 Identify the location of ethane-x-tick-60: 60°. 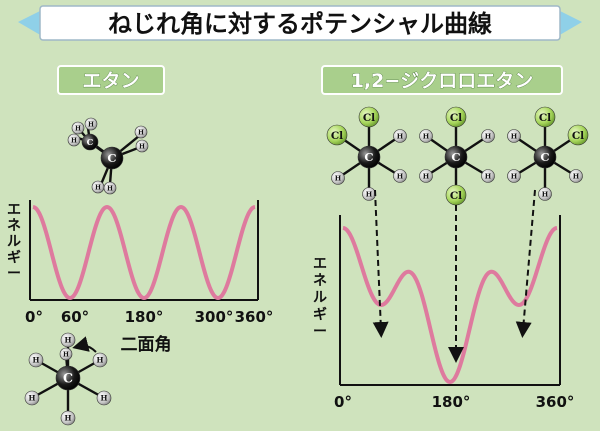
(75, 317).